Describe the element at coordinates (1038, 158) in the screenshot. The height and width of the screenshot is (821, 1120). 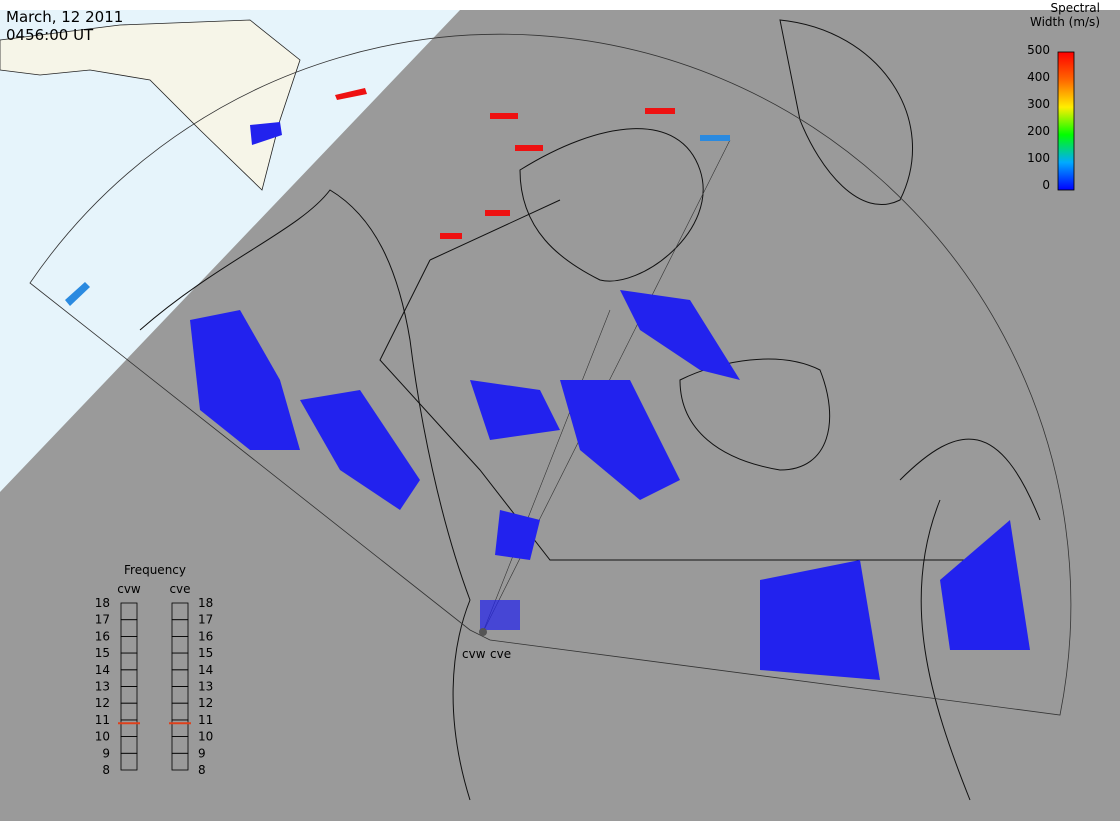
I see `colorbar-tick-label: 100` at that location.